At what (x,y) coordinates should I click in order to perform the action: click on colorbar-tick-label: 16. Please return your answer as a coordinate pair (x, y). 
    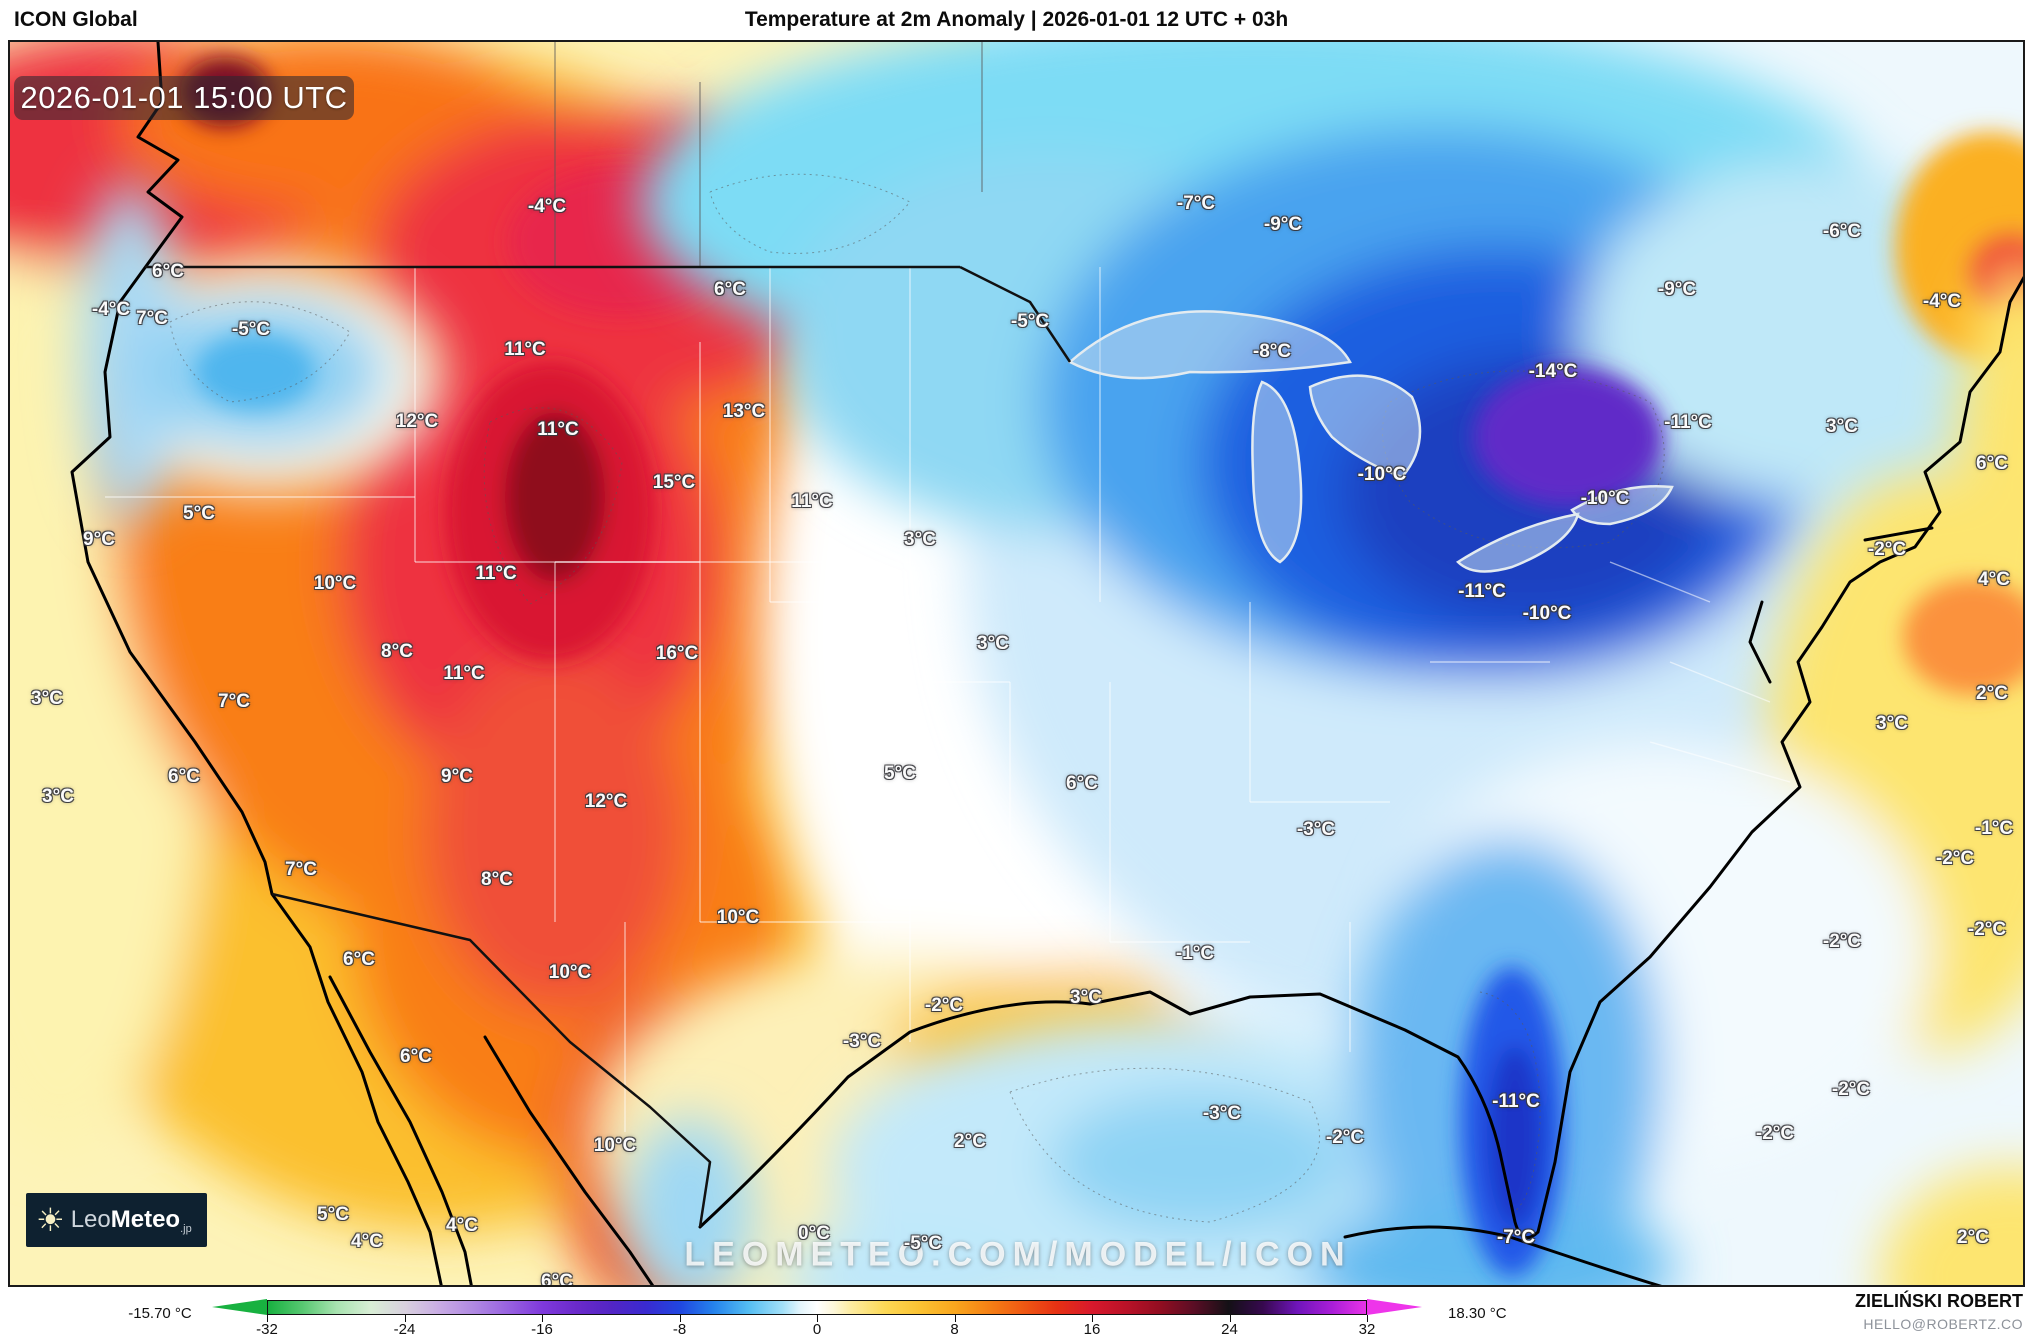
    Looking at the image, I should click on (1092, 1329).